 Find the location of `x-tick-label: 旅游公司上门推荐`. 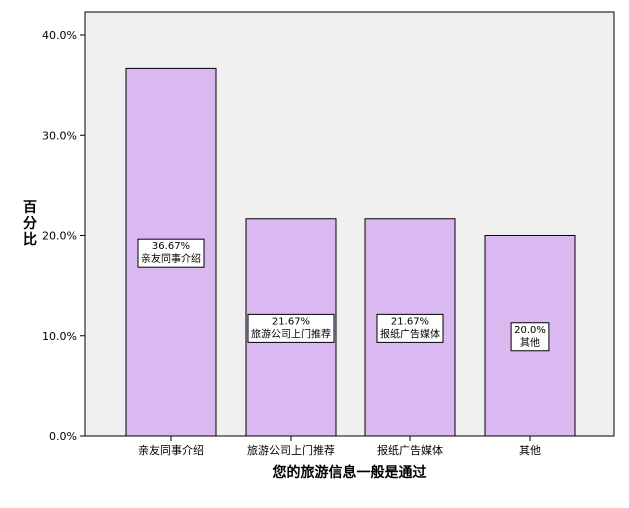

x-tick-label: 旅游公司上门推荐 is located at coordinates (291, 450).